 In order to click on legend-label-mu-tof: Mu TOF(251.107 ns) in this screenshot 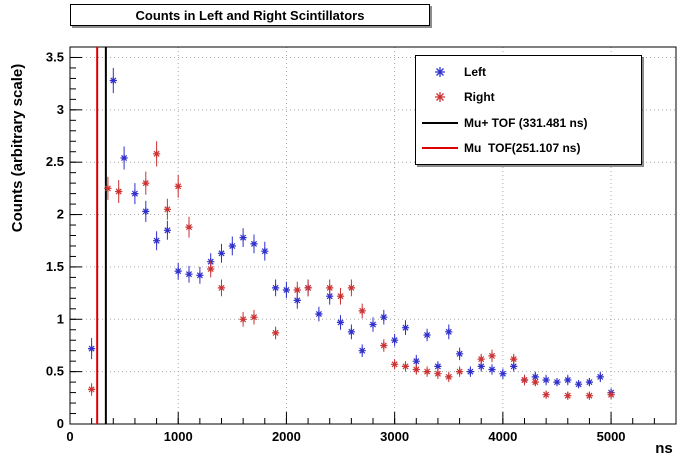, I will do `click(522, 148)`.